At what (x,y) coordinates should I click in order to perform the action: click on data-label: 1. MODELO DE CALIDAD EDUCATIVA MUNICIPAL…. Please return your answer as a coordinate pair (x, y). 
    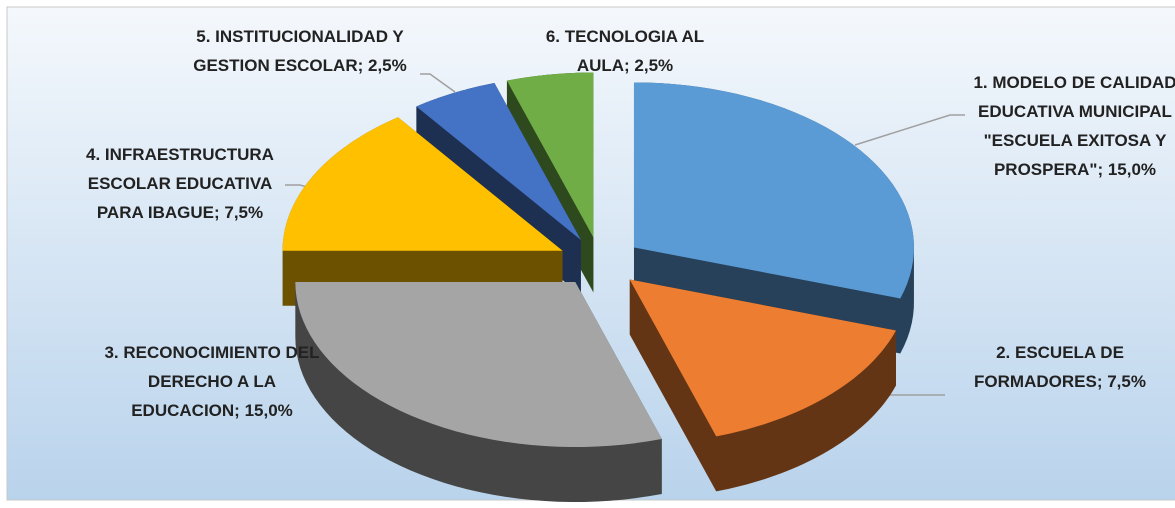
    Looking at the image, I should click on (1069, 126).